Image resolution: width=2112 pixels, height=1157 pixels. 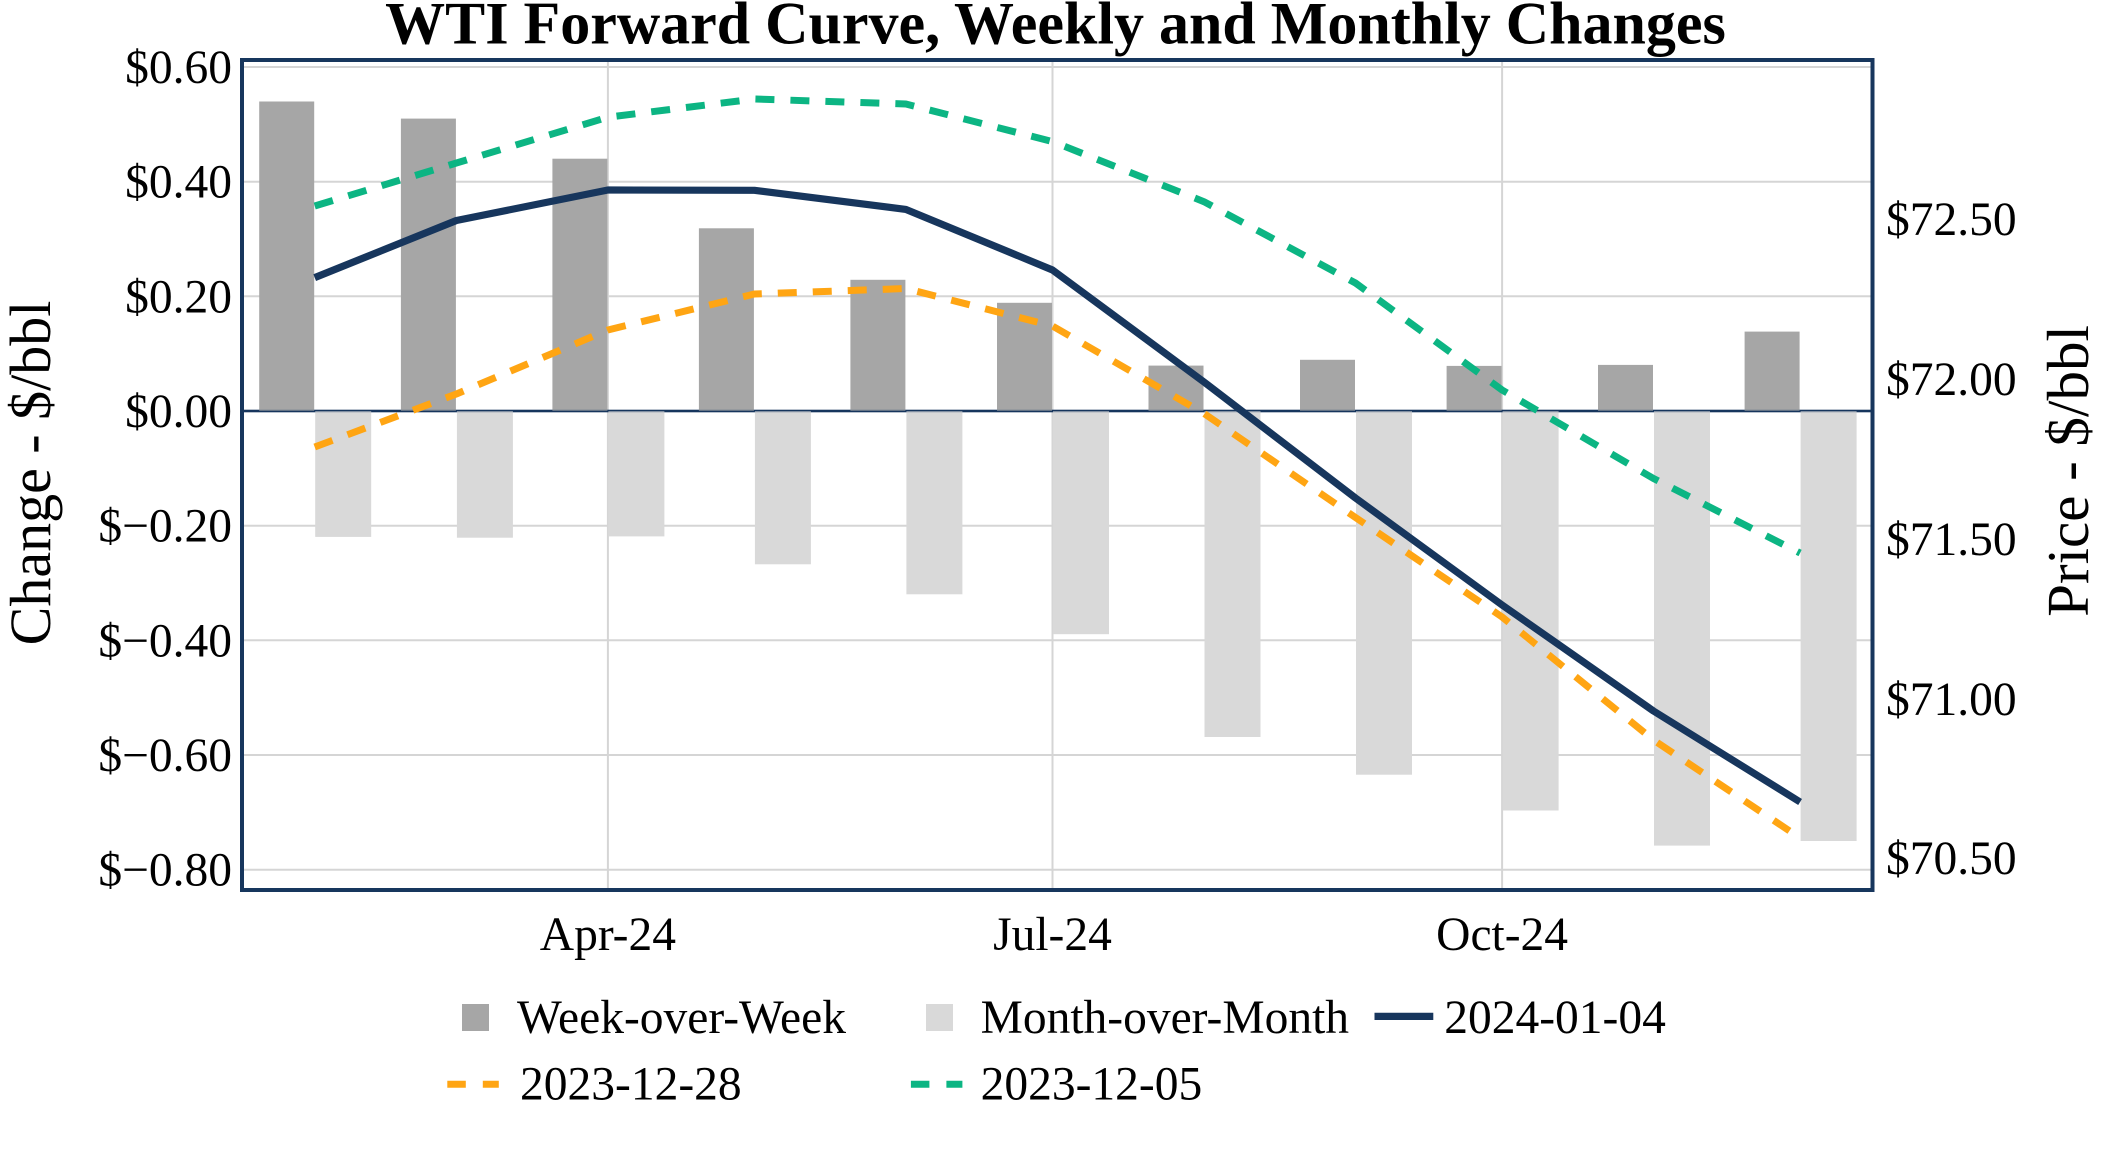 What do you see at coordinates (165, 871) in the screenshot?
I see `svg-text: $−0.80` at bounding box center [165, 871].